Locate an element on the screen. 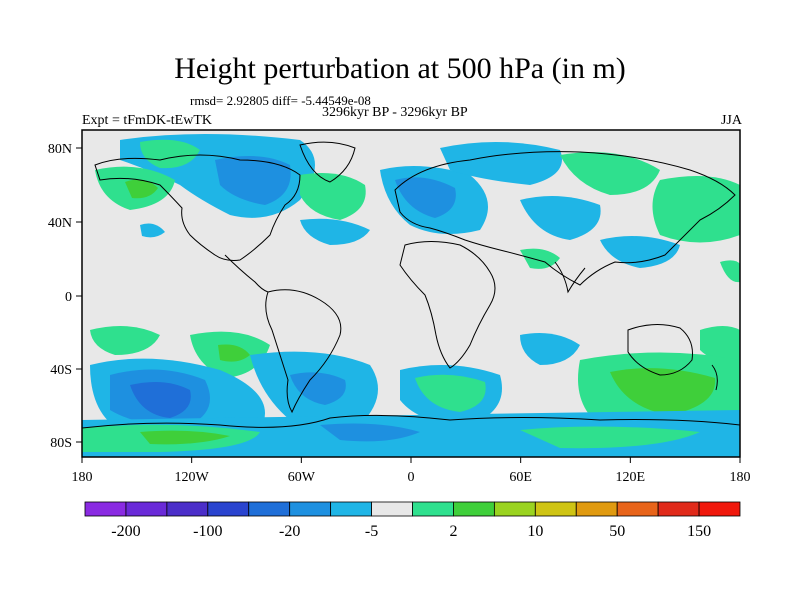 This screenshot has width=800, height=600. colorbar-label: -5 is located at coordinates (371, 531).